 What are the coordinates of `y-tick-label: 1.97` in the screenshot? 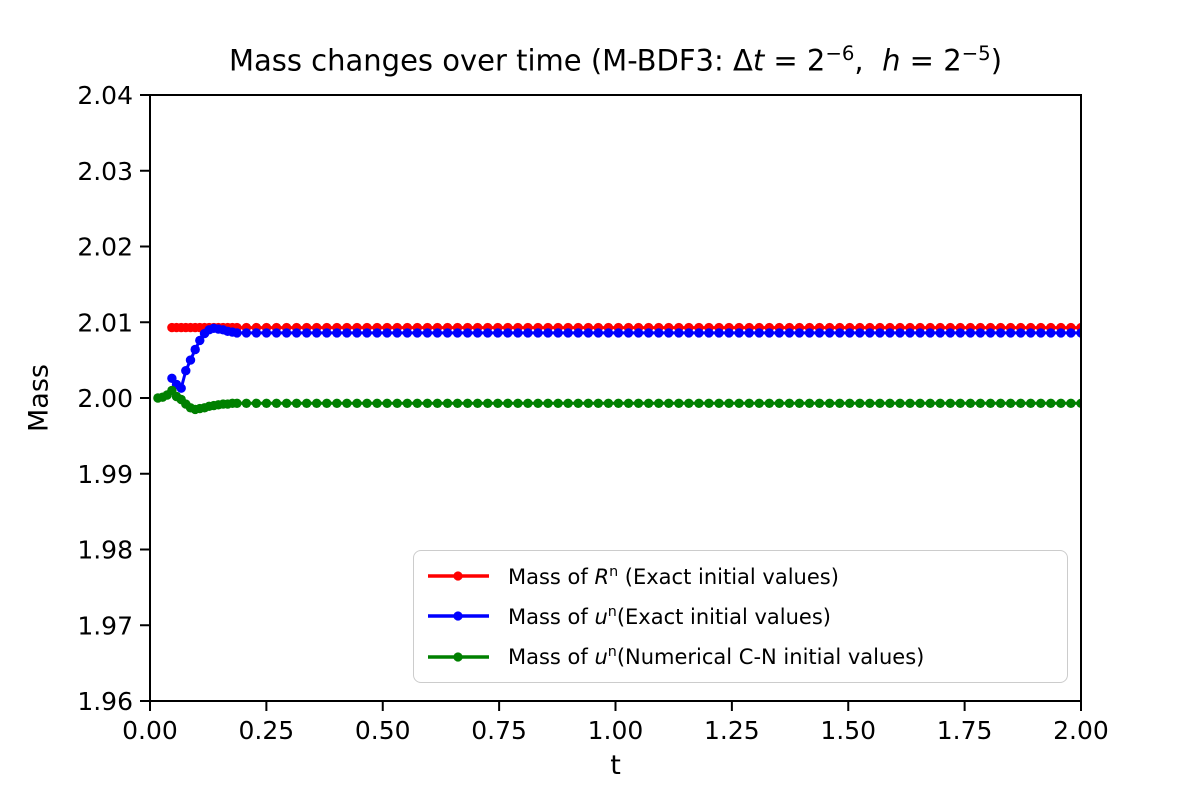 It's located at (105, 625).